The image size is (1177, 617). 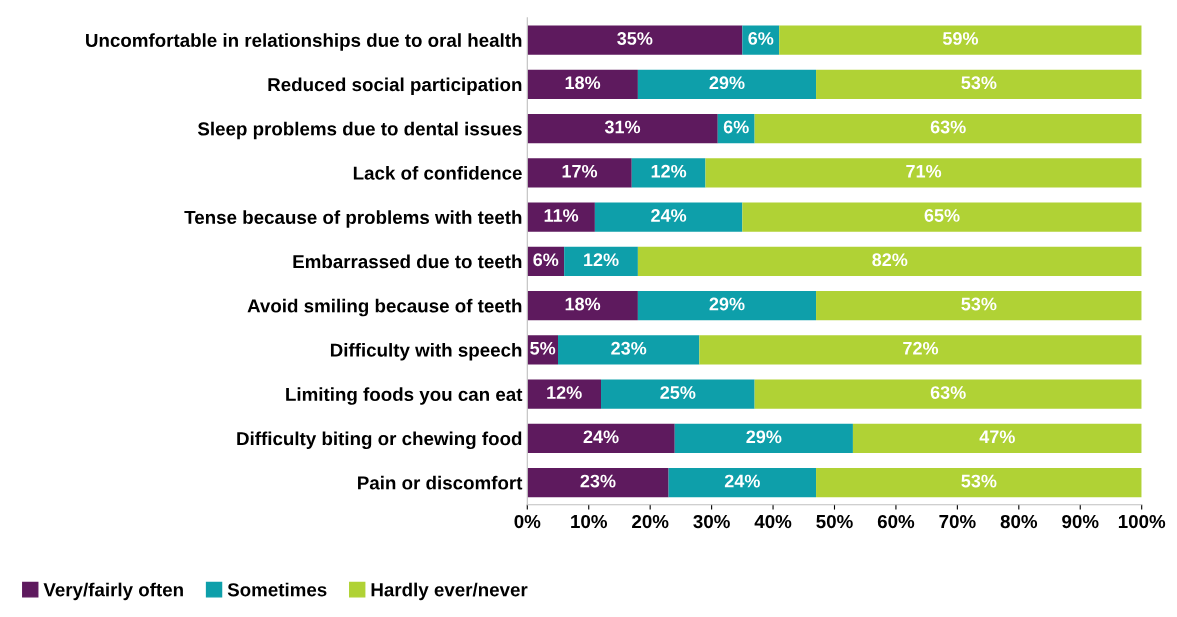 I want to click on data-label: 65%, so click(x=942, y=215).